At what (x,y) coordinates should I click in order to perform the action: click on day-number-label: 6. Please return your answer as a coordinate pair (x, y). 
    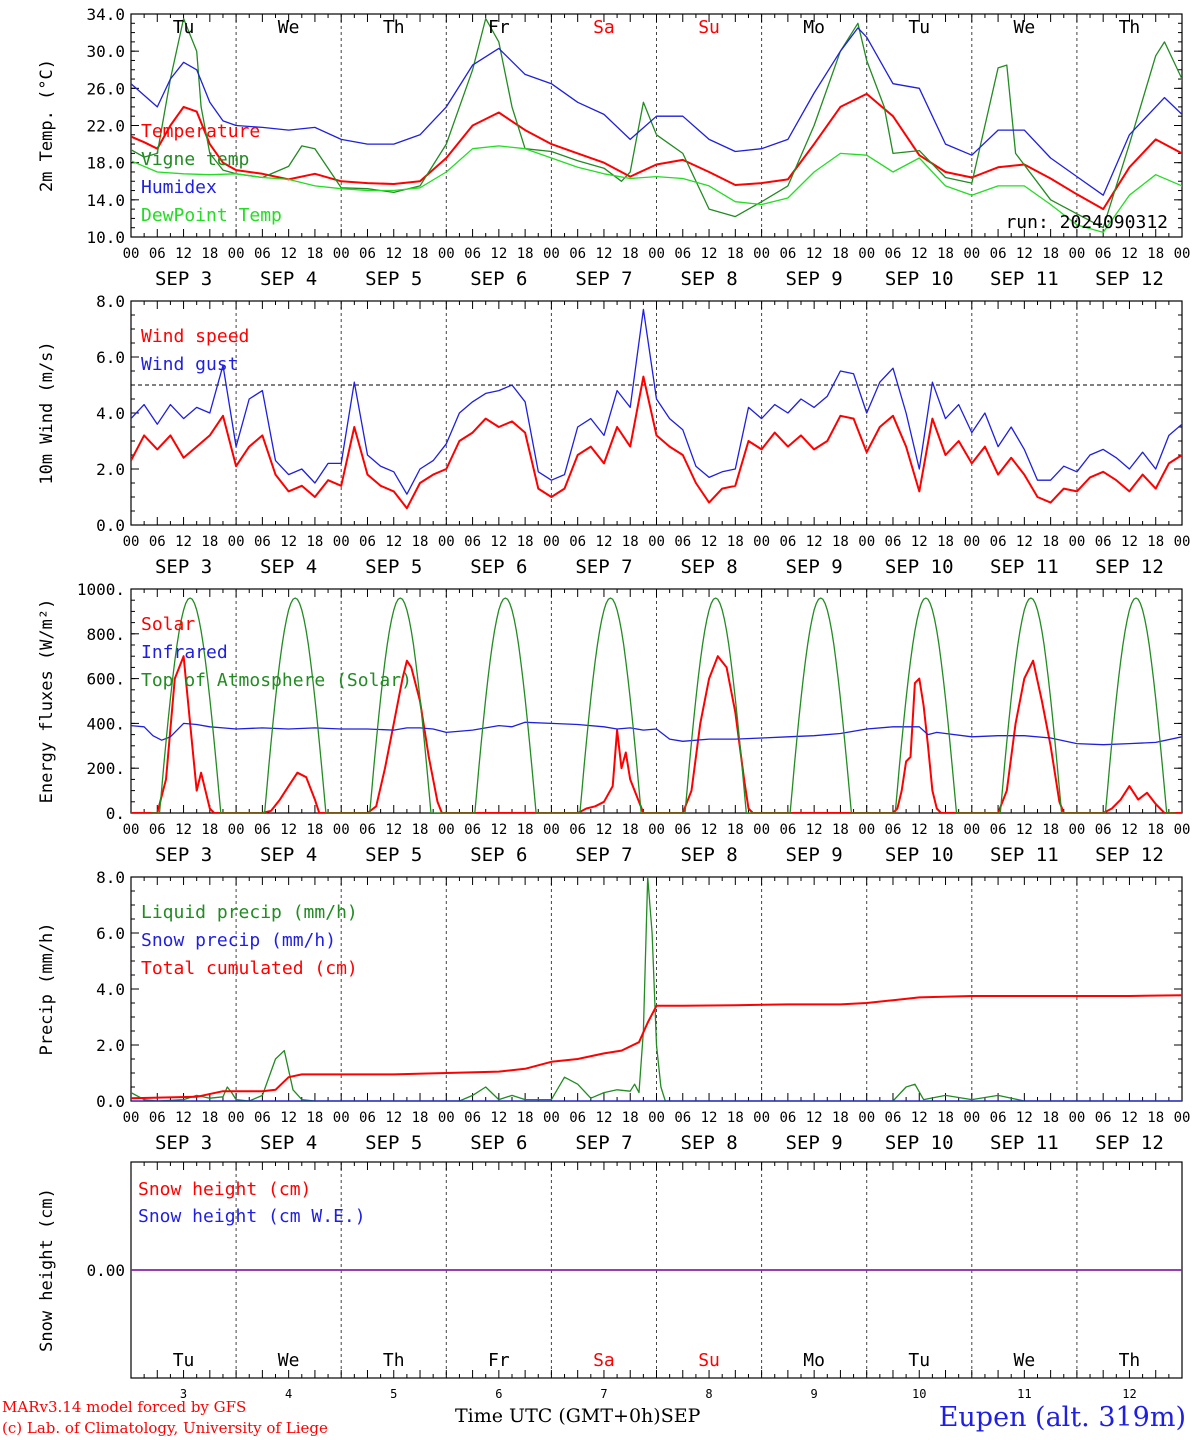
    Looking at the image, I should click on (498, 1394).